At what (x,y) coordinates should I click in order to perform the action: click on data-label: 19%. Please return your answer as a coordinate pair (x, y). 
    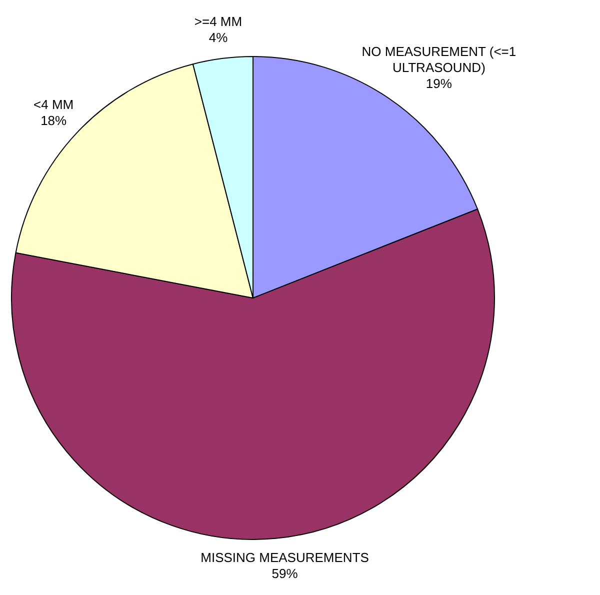
    Looking at the image, I should click on (439, 84).